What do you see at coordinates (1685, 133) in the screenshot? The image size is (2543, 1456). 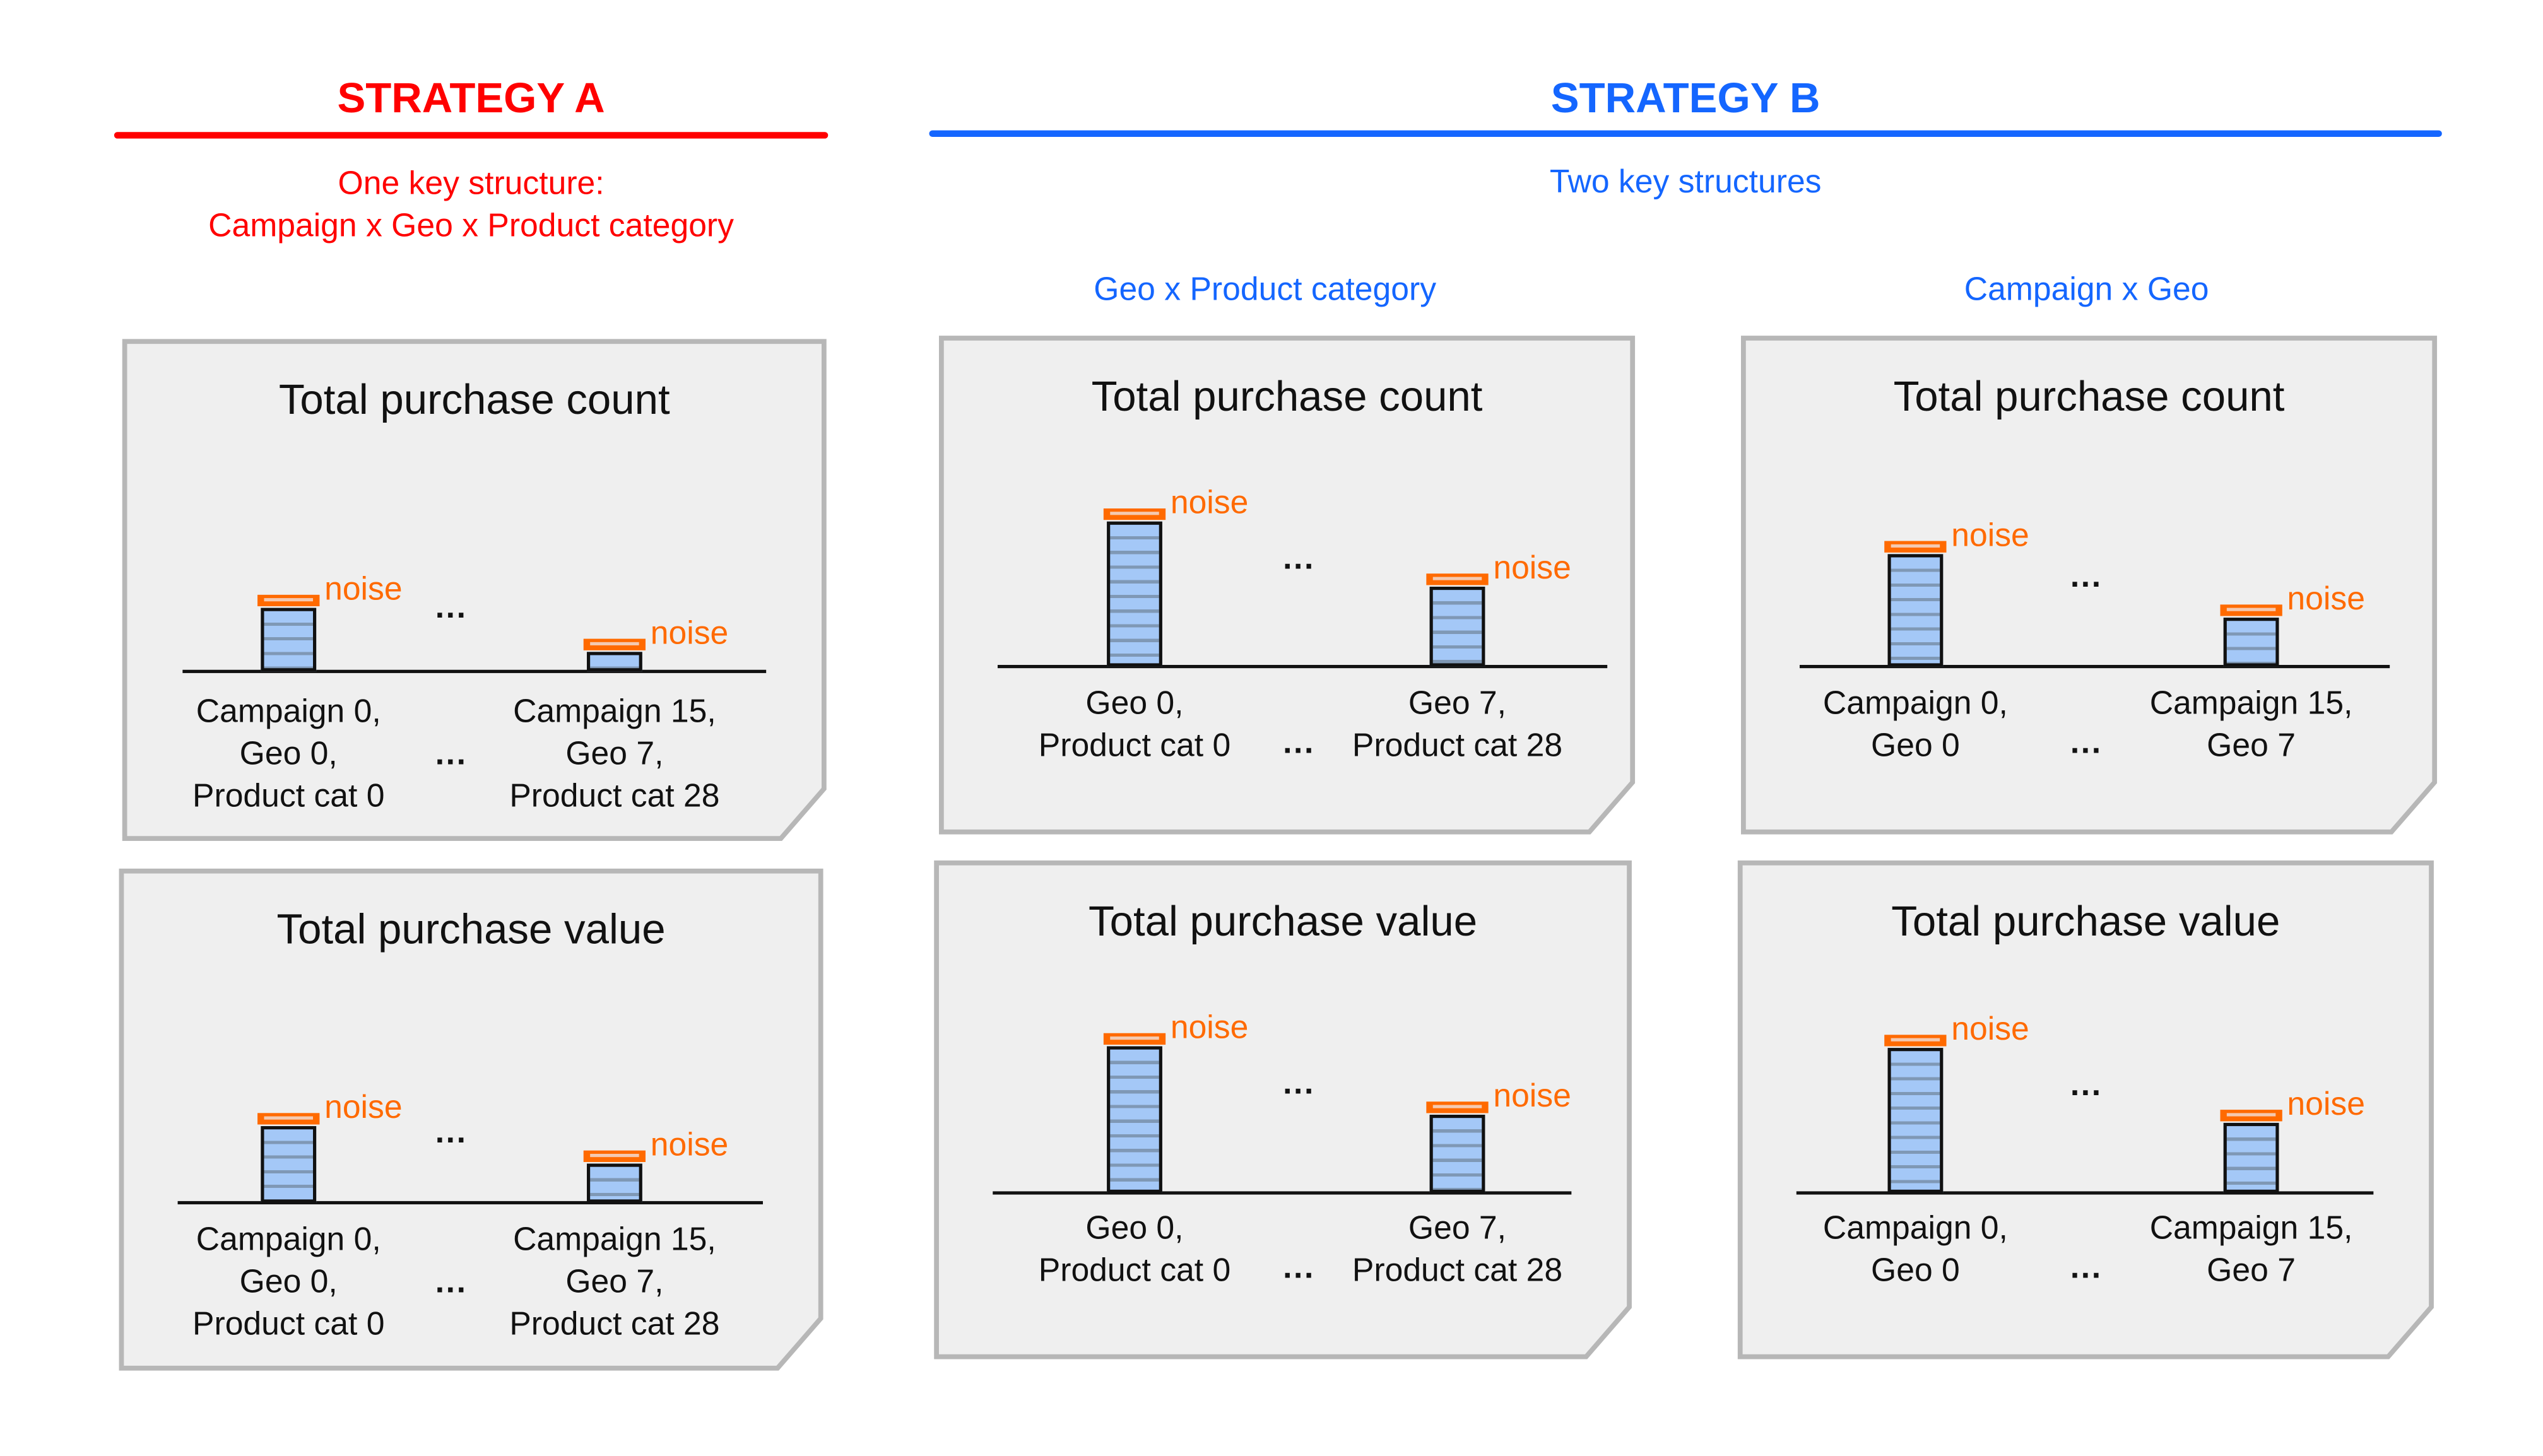 I see `strategy-b-rule` at bounding box center [1685, 133].